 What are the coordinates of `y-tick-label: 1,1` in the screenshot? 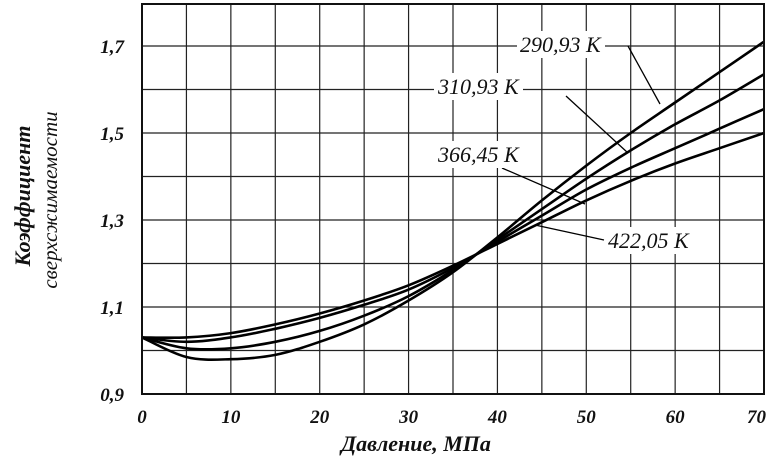 It's located at (112, 308).